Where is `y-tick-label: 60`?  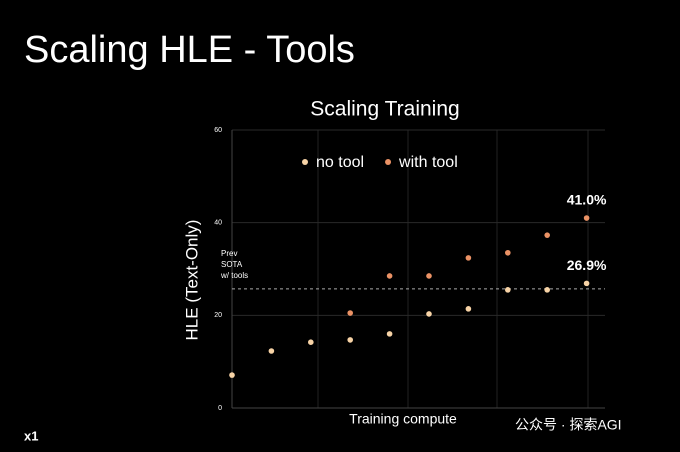 y-tick-label: 60 is located at coordinates (218, 130).